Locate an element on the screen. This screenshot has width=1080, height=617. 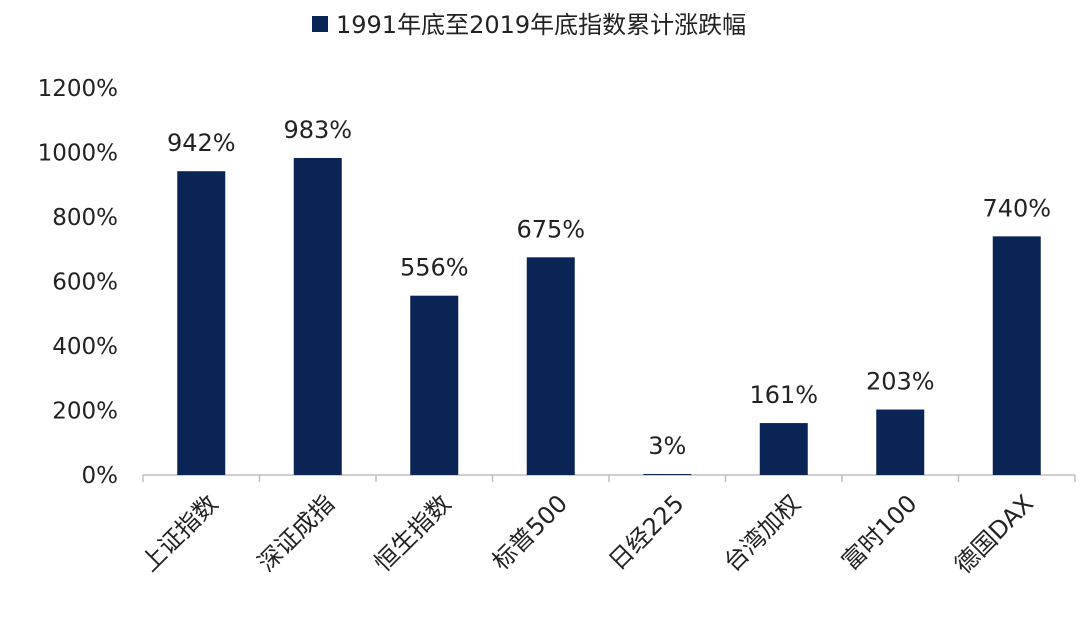
data-label: 161% is located at coordinates (783, 395).